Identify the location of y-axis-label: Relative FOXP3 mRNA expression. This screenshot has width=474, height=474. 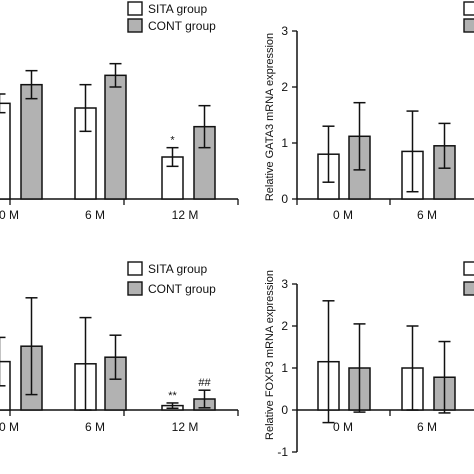
(270, 355).